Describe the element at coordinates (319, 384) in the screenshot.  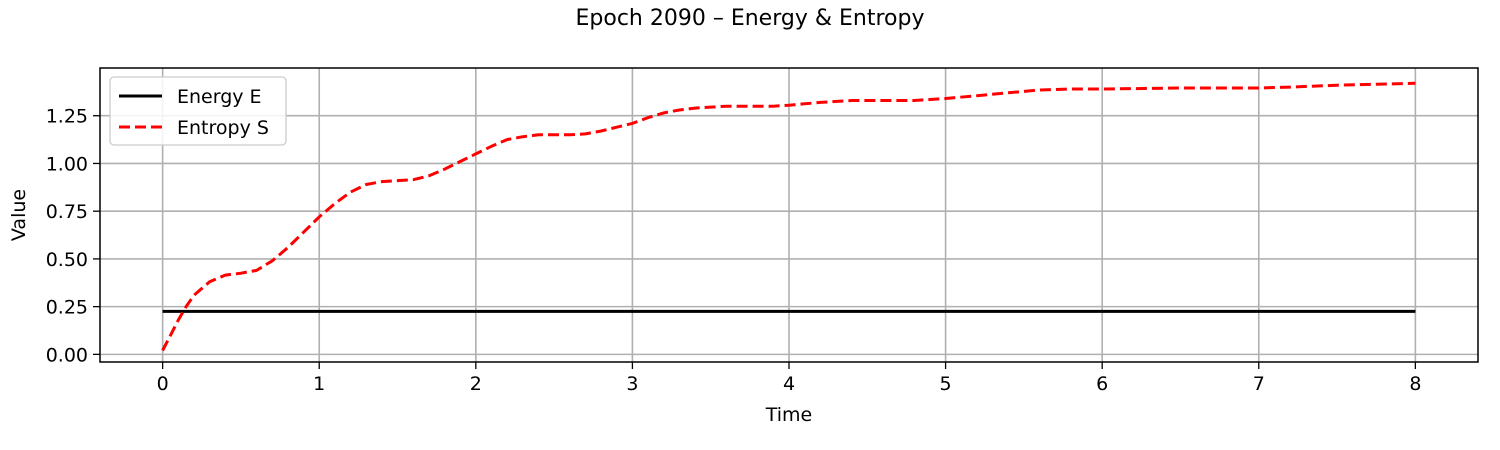
I see `x-tick-label: 1` at that location.